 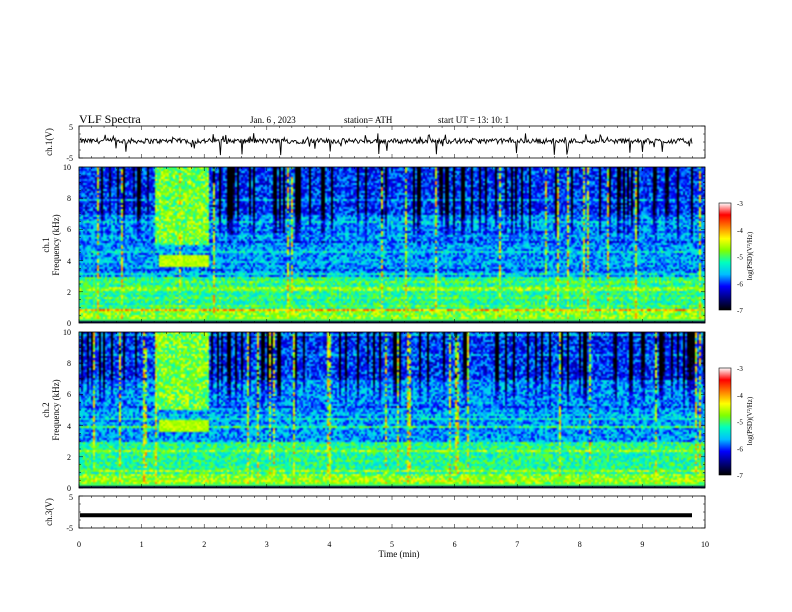 What do you see at coordinates (56, 409) in the screenshot?
I see `ch2-frequency-label: Frequency (kHz)` at bounding box center [56, 409].